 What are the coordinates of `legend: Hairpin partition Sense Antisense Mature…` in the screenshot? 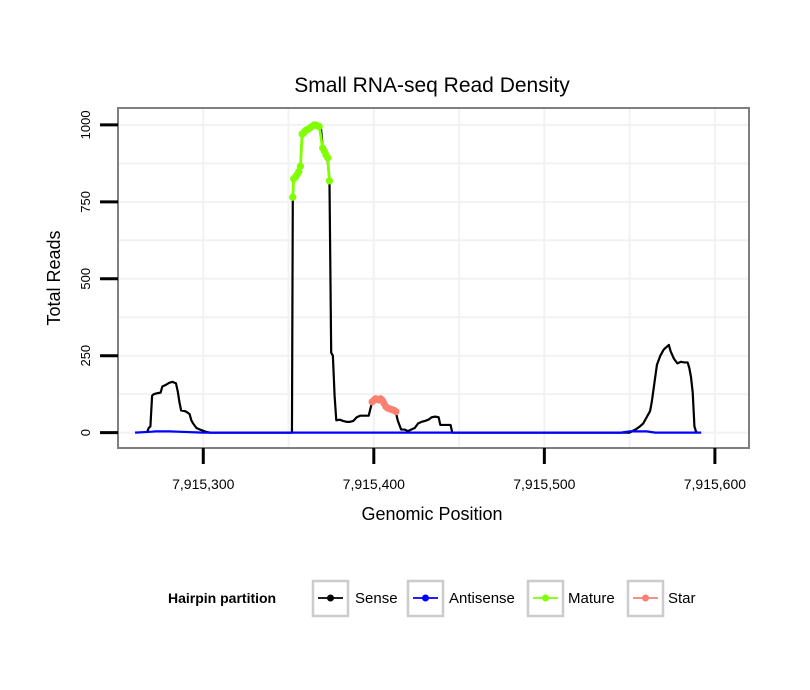 It's located at (432, 598).